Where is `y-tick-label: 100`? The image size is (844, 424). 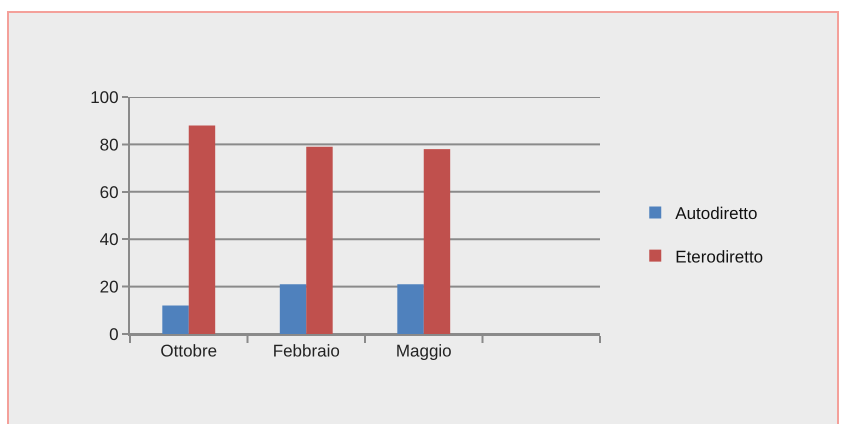
y-tick-label: 100 is located at coordinates (104, 97).